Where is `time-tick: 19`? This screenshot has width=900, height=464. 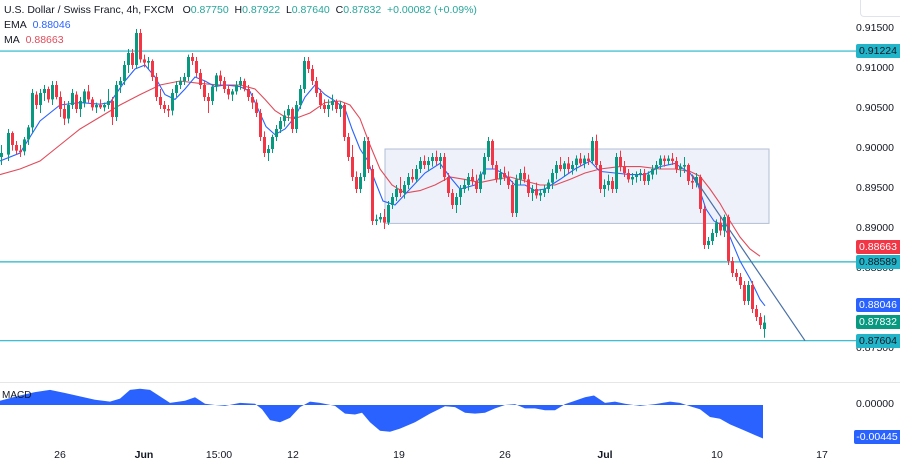
time-tick: 19 is located at coordinates (399, 455).